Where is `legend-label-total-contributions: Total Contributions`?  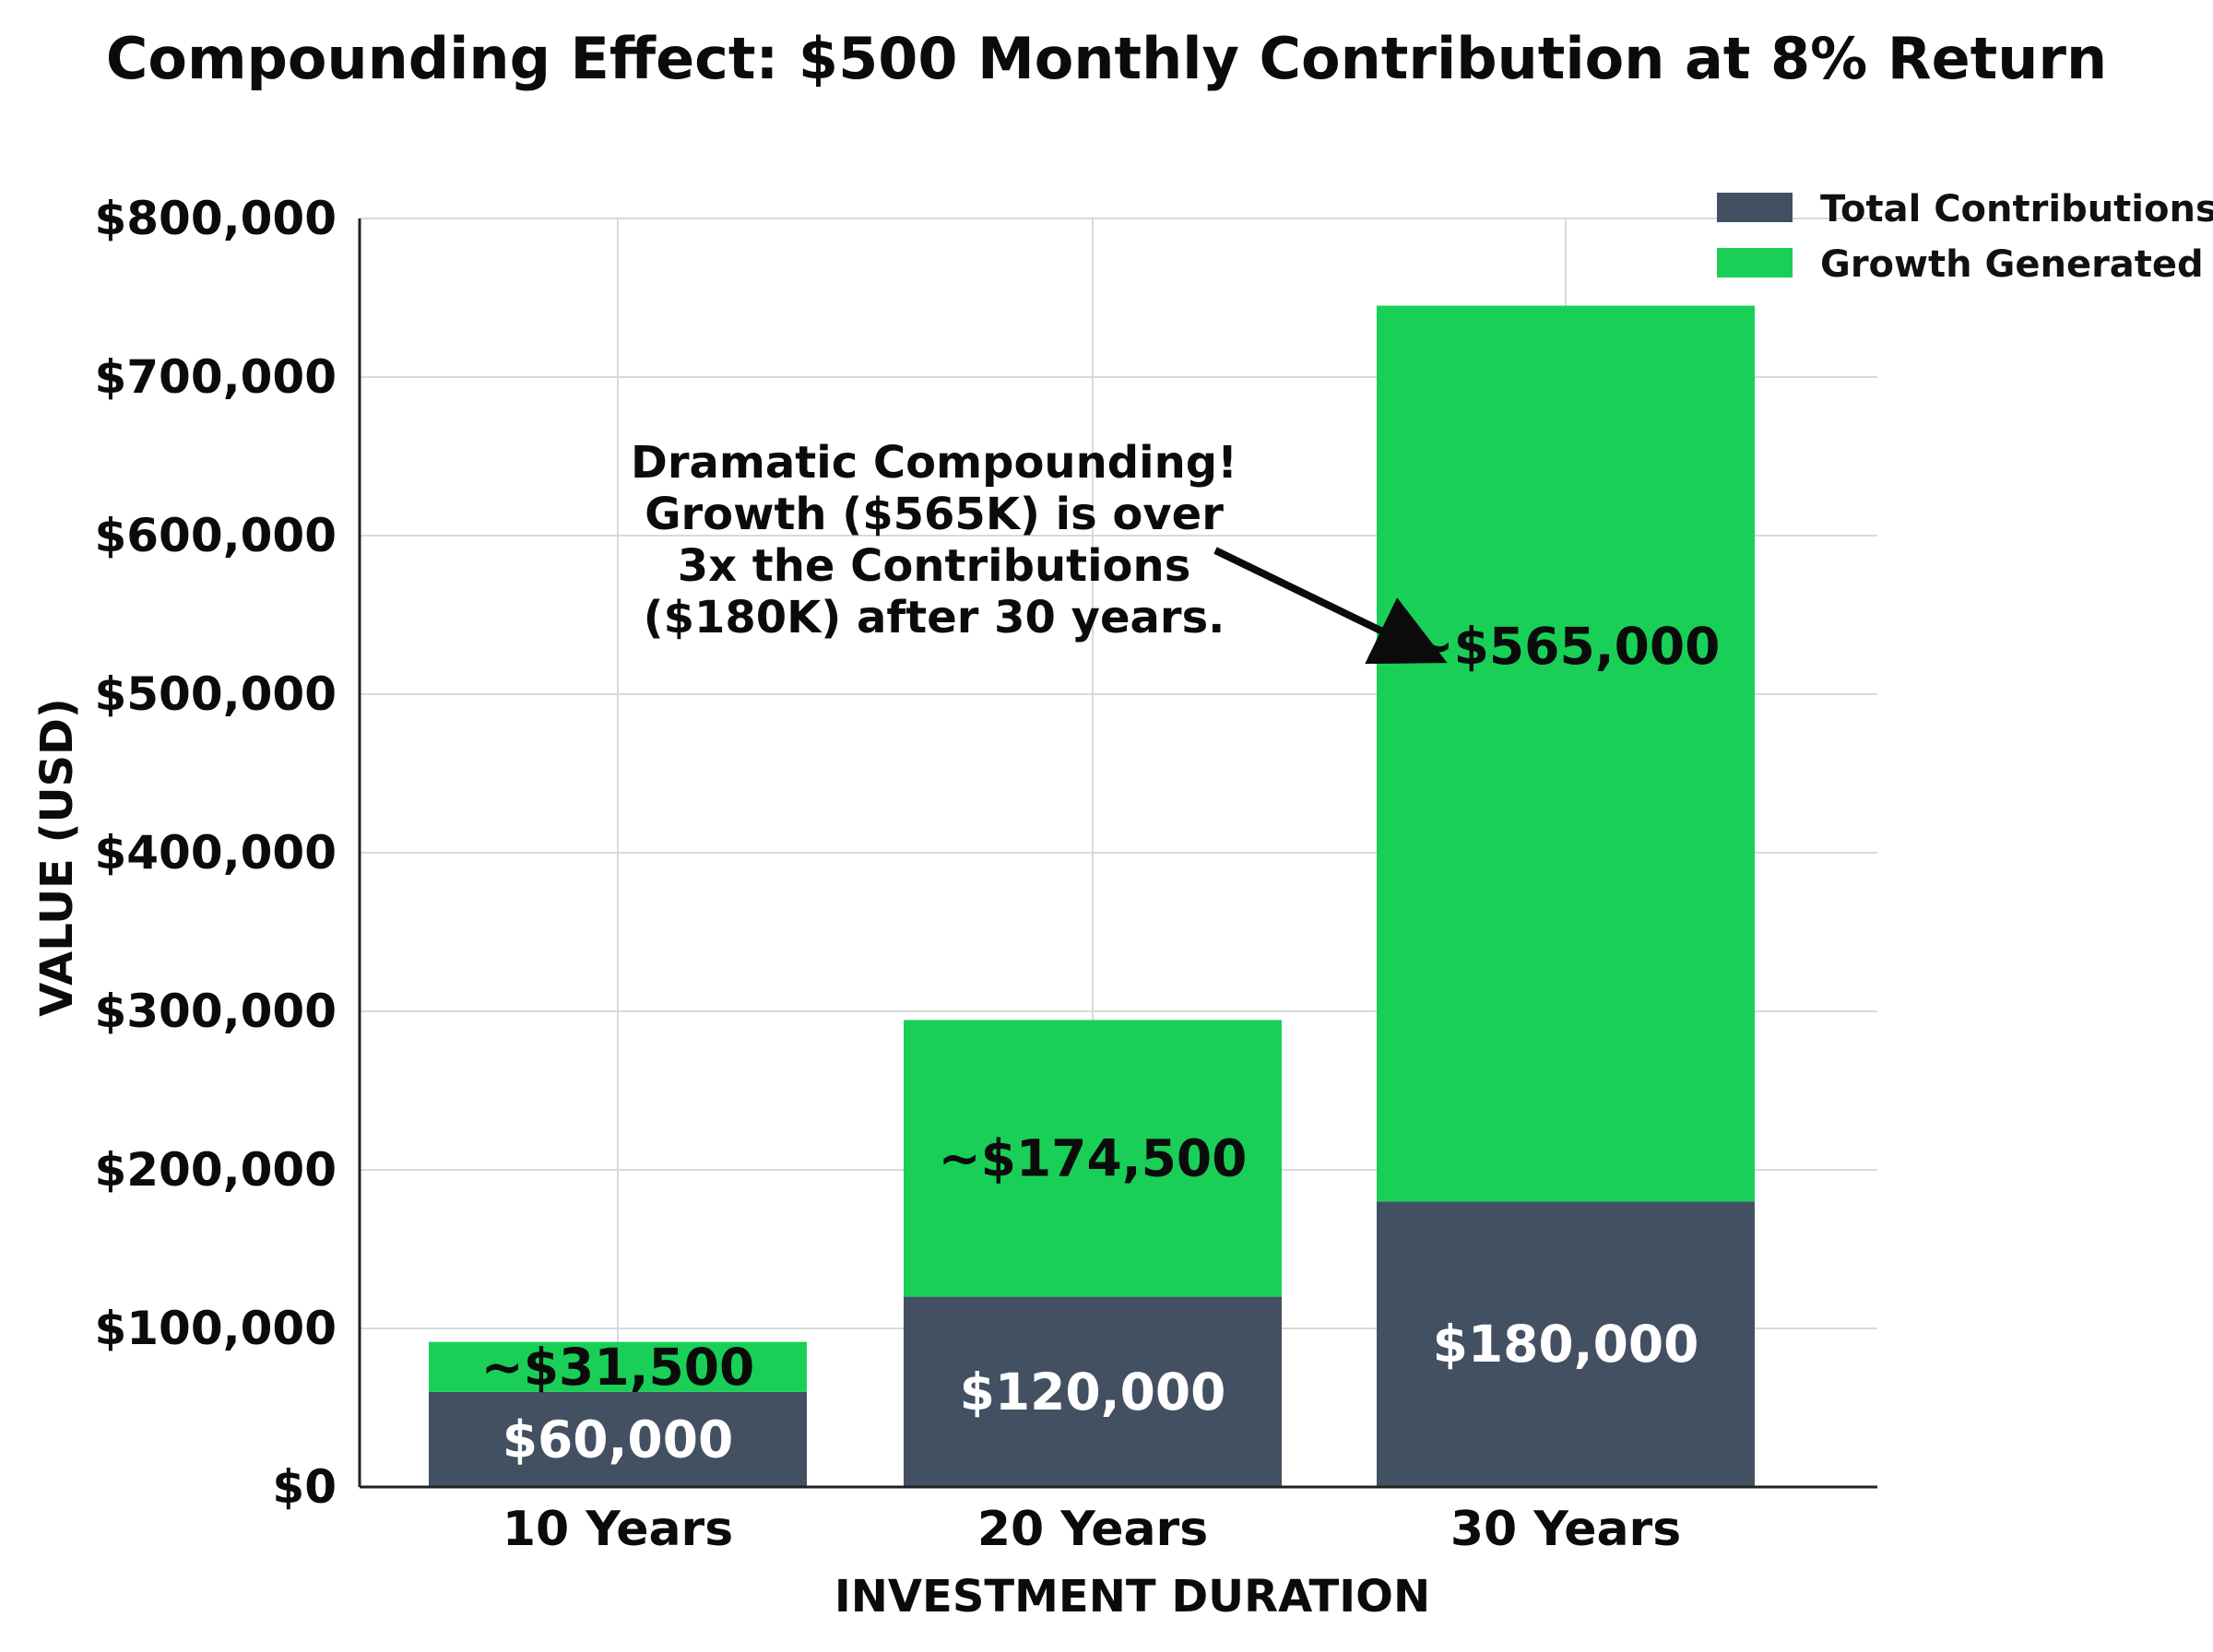 legend-label-total-contributions: Total Contributions is located at coordinates (2016, 209).